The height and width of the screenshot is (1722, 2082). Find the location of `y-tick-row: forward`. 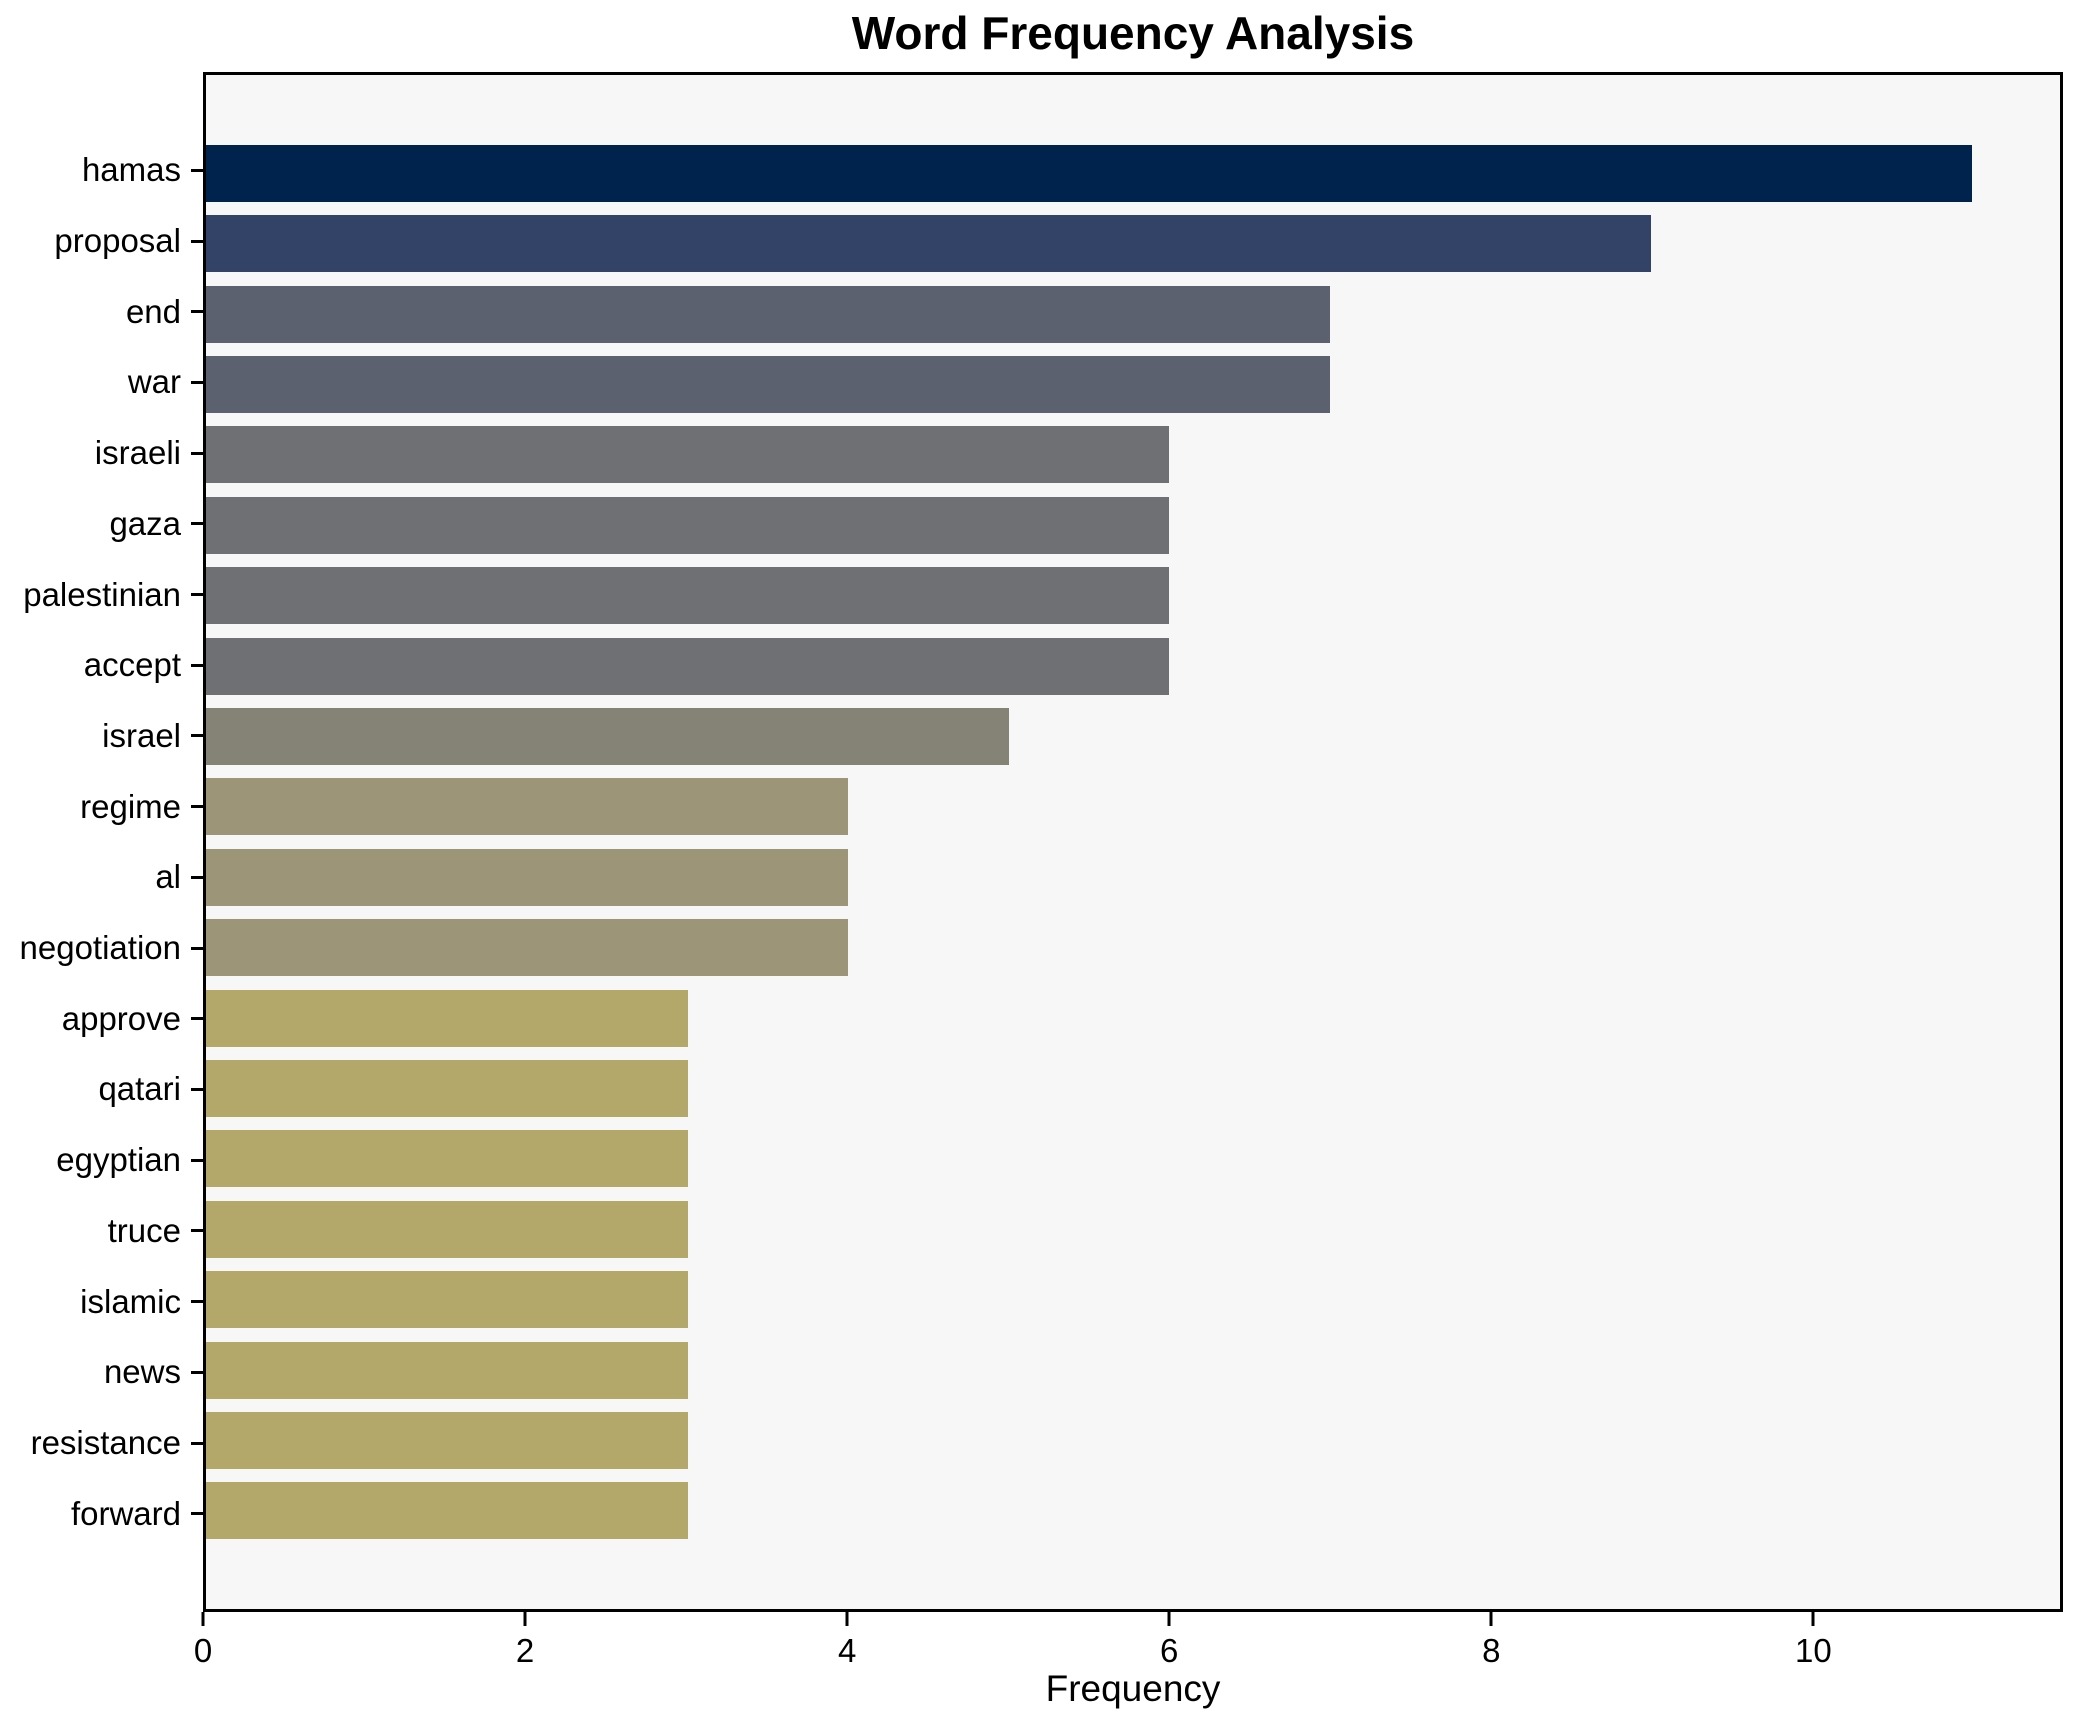

y-tick-row: forward is located at coordinates (101, 1513).